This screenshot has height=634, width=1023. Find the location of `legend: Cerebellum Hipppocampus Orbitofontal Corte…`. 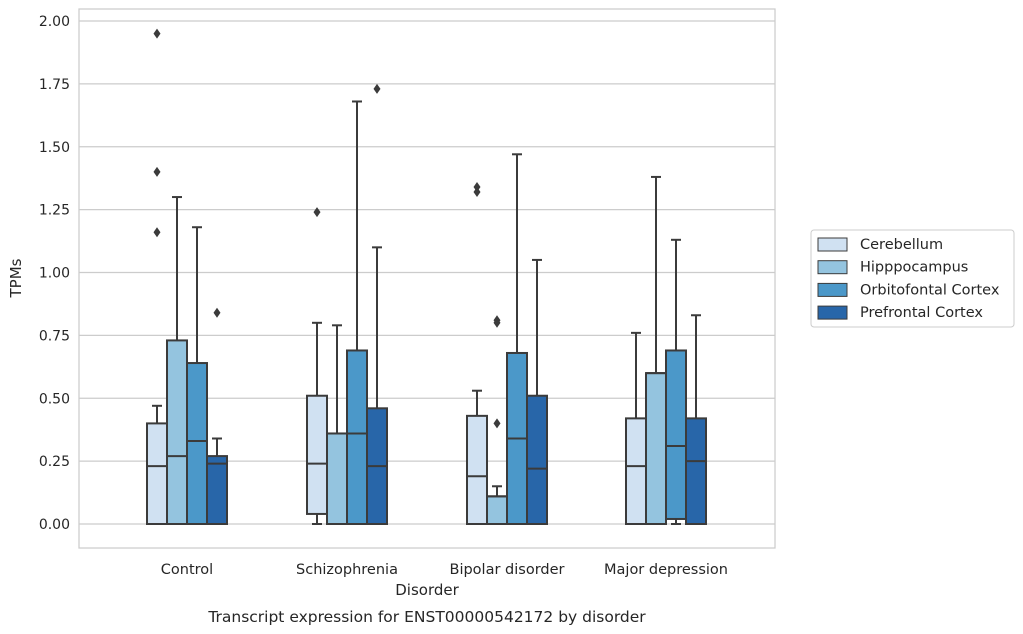

legend: Cerebellum Hipppocampus Orbitofontal Corte… is located at coordinates (912, 278).